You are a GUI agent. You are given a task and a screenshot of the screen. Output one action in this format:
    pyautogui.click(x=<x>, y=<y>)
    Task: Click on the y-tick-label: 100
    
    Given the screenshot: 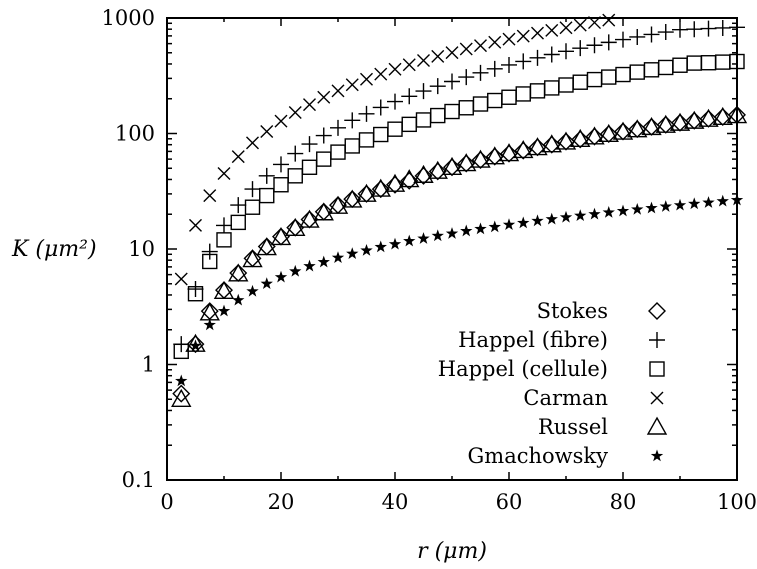 What is the action you would take?
    pyautogui.click(x=135, y=134)
    